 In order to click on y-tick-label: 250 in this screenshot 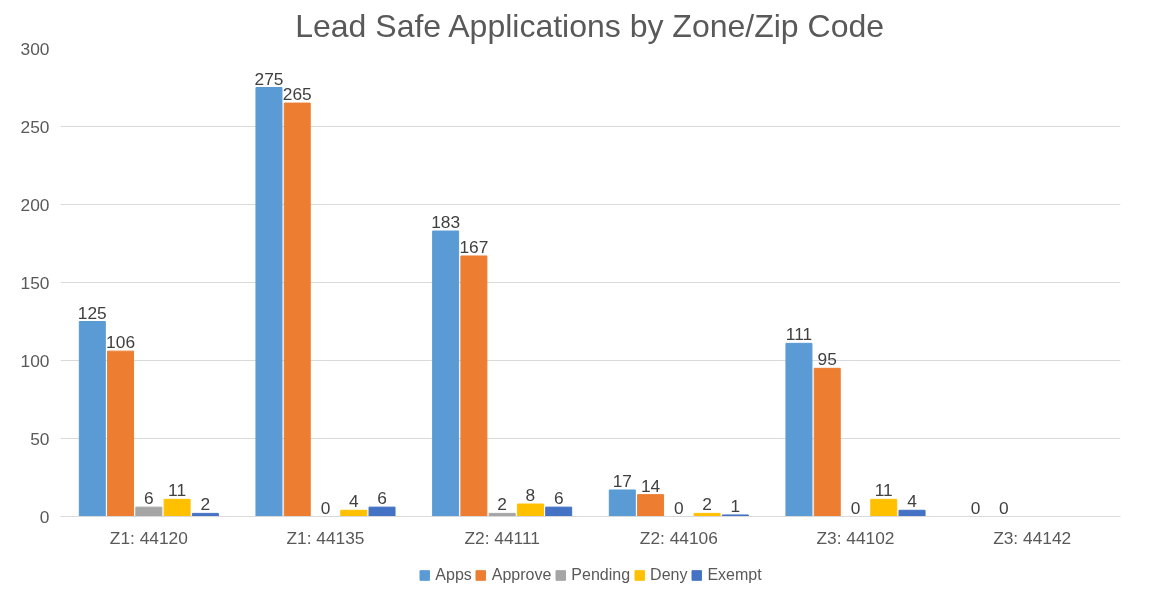, I will do `click(35, 126)`.